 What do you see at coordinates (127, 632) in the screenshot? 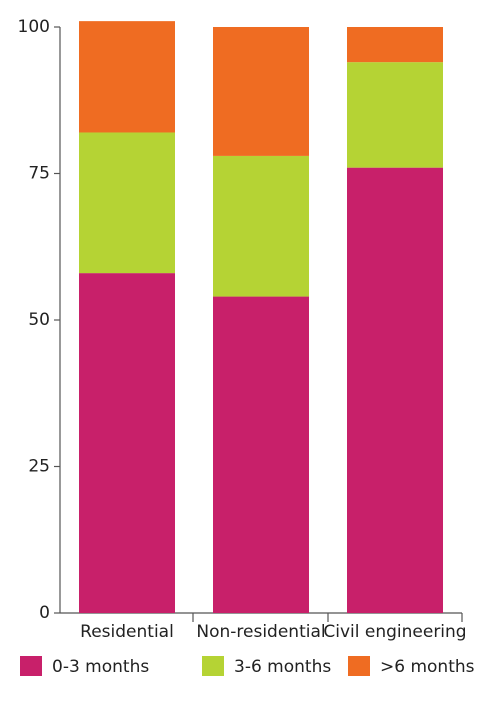
I see `x-tick-label: Residential` at bounding box center [127, 632].